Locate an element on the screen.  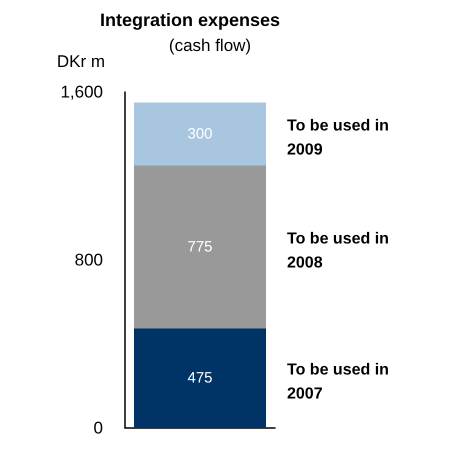
y-tick-label: 800 is located at coordinates (88, 260).